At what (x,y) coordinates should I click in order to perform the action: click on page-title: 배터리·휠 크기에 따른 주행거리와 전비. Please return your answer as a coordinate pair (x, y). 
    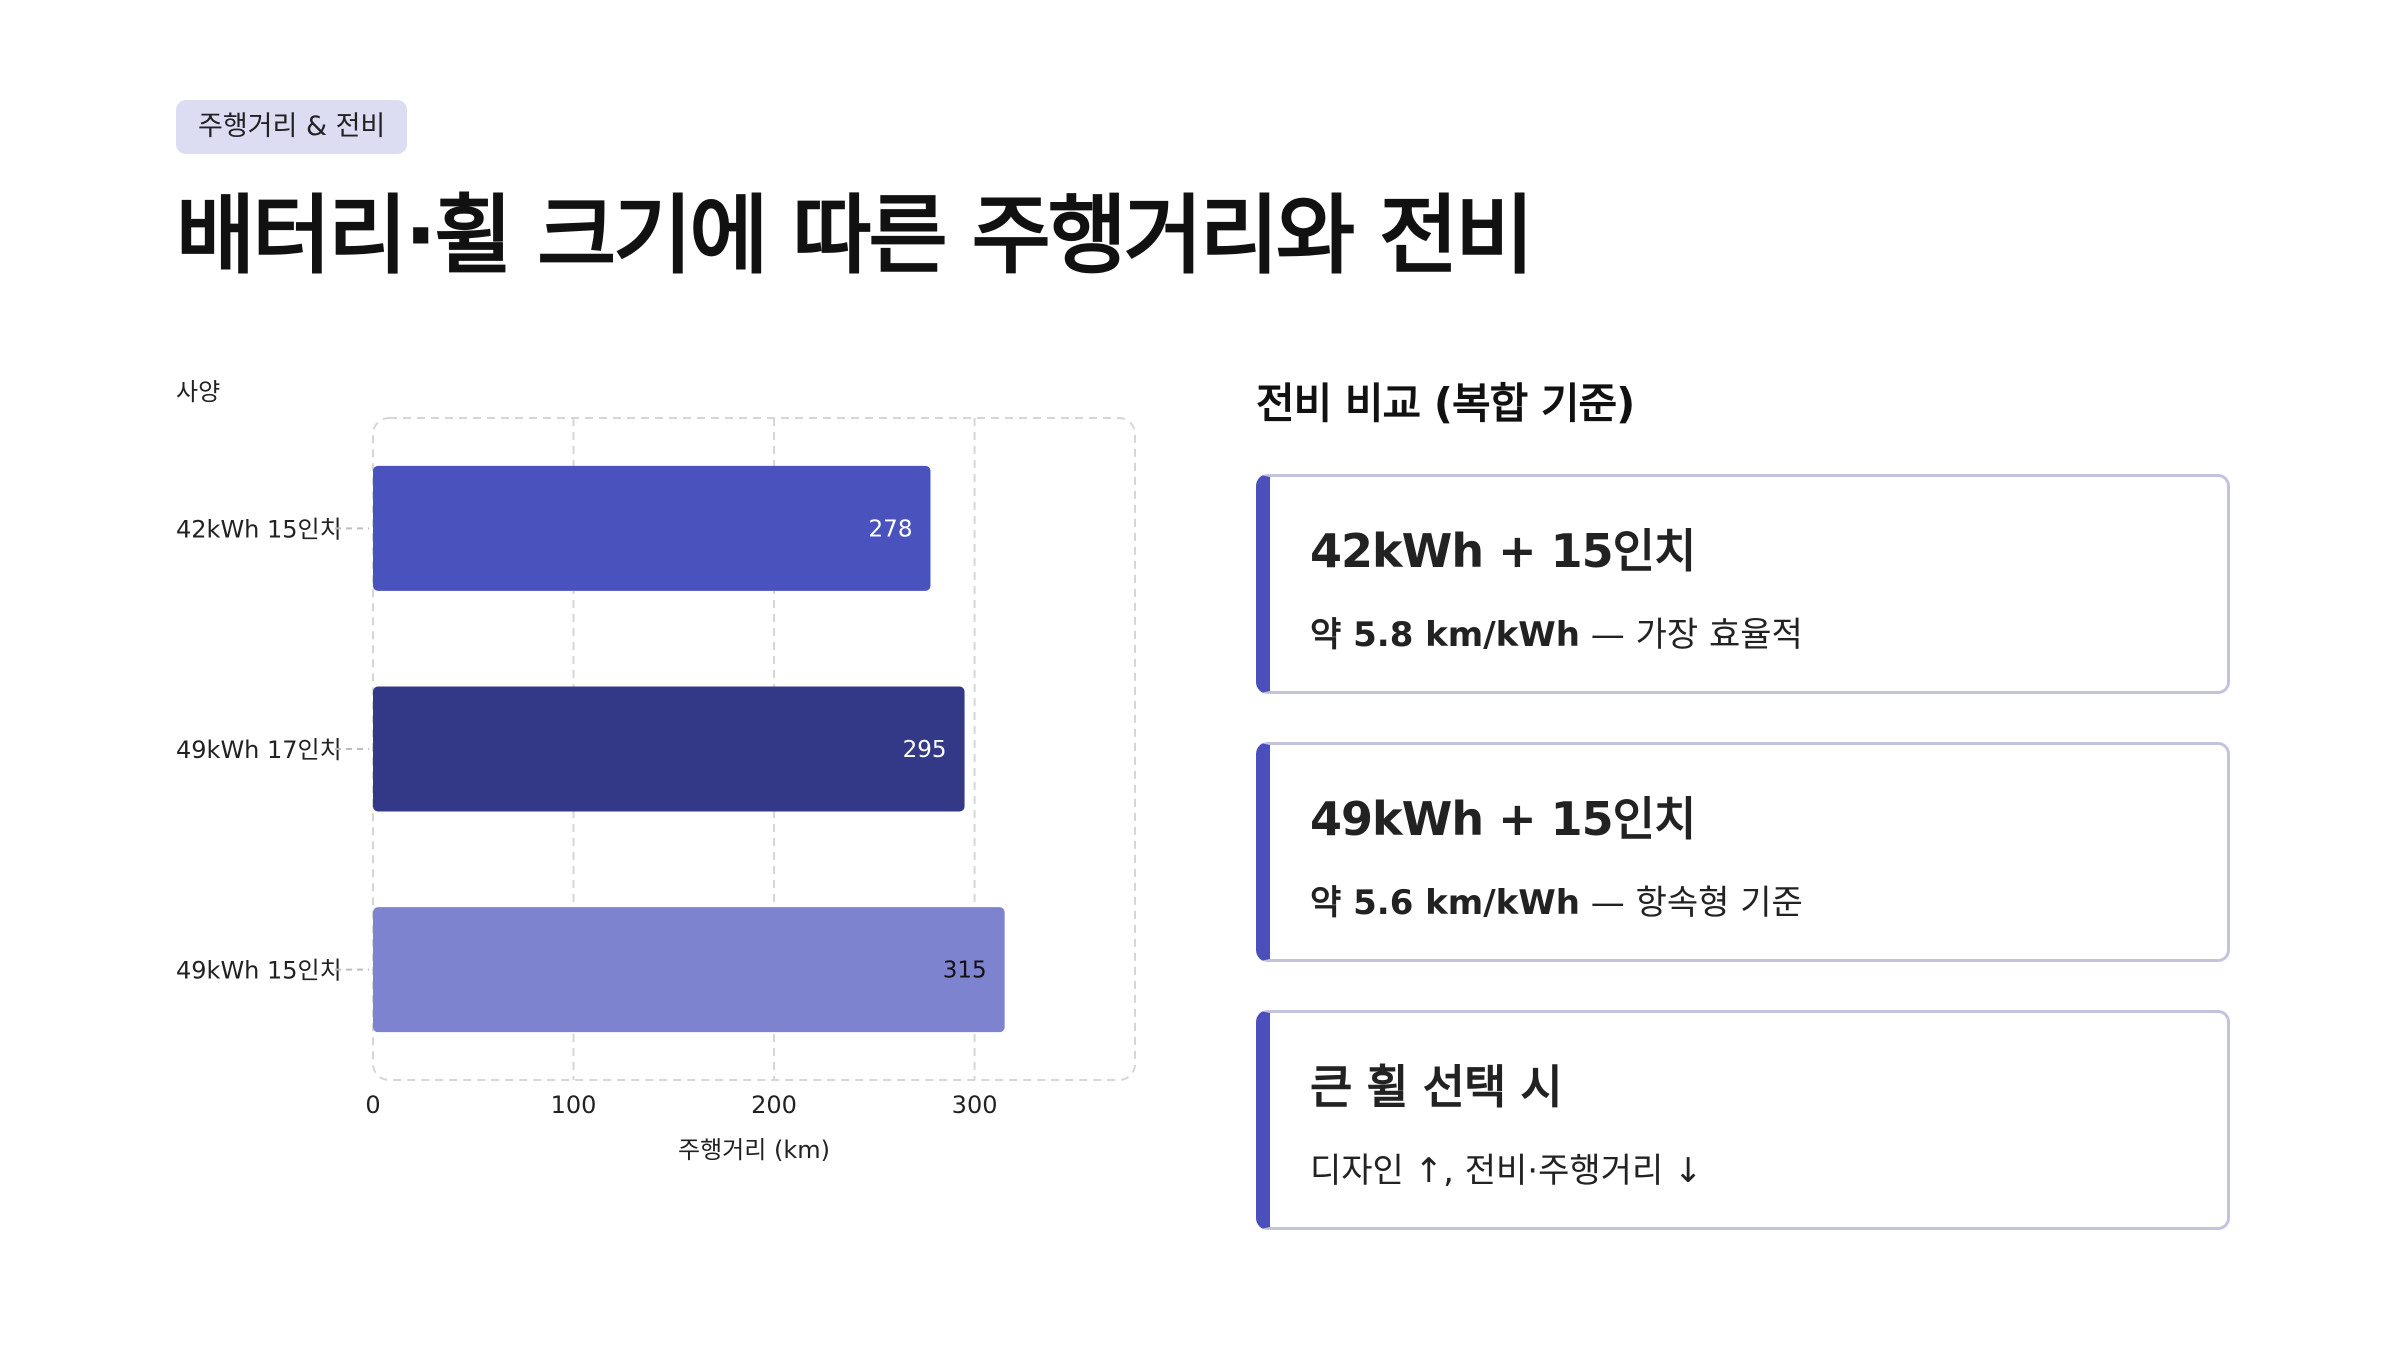
    Looking at the image, I should click on (855, 236).